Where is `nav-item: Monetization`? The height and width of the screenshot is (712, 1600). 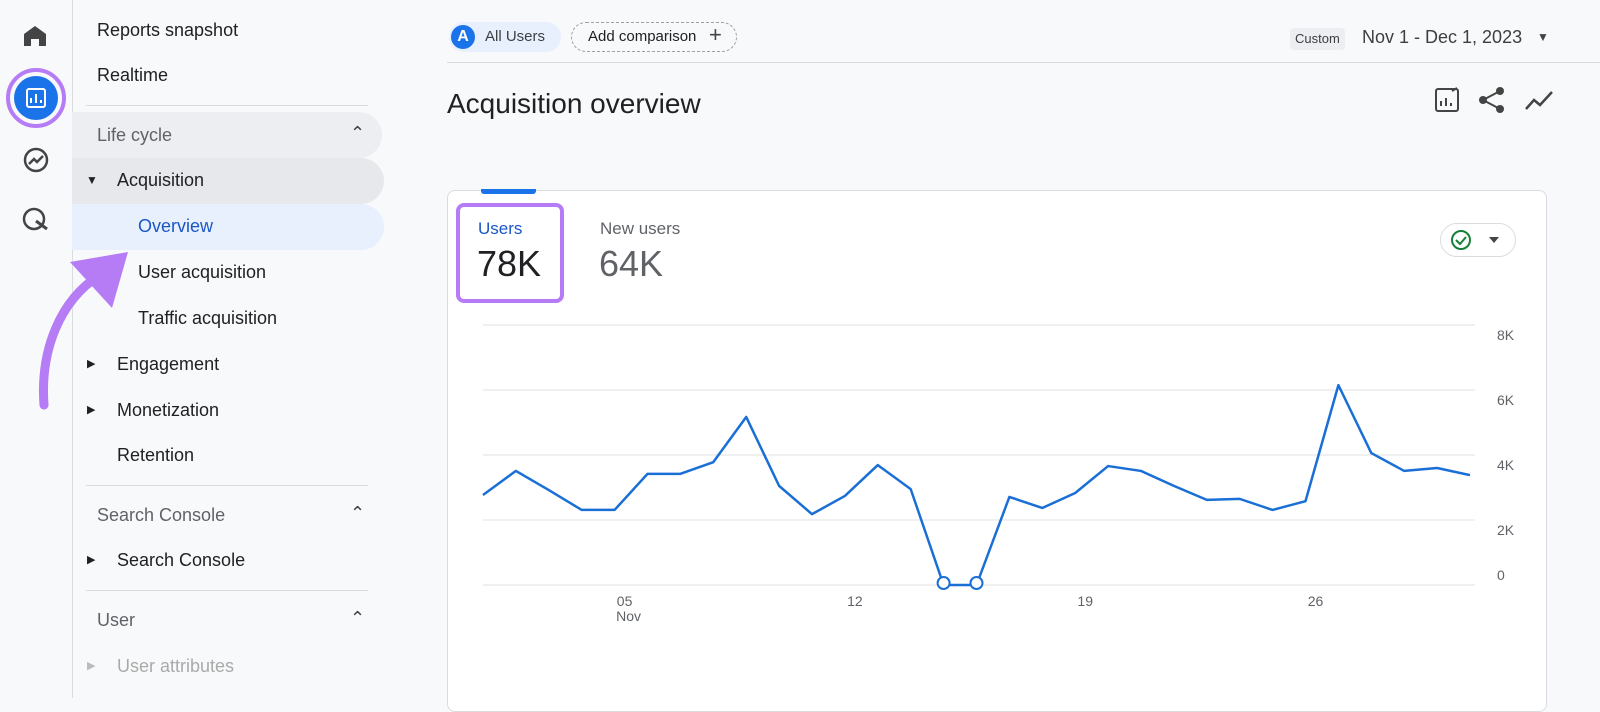 nav-item: Monetization is located at coordinates (168, 410).